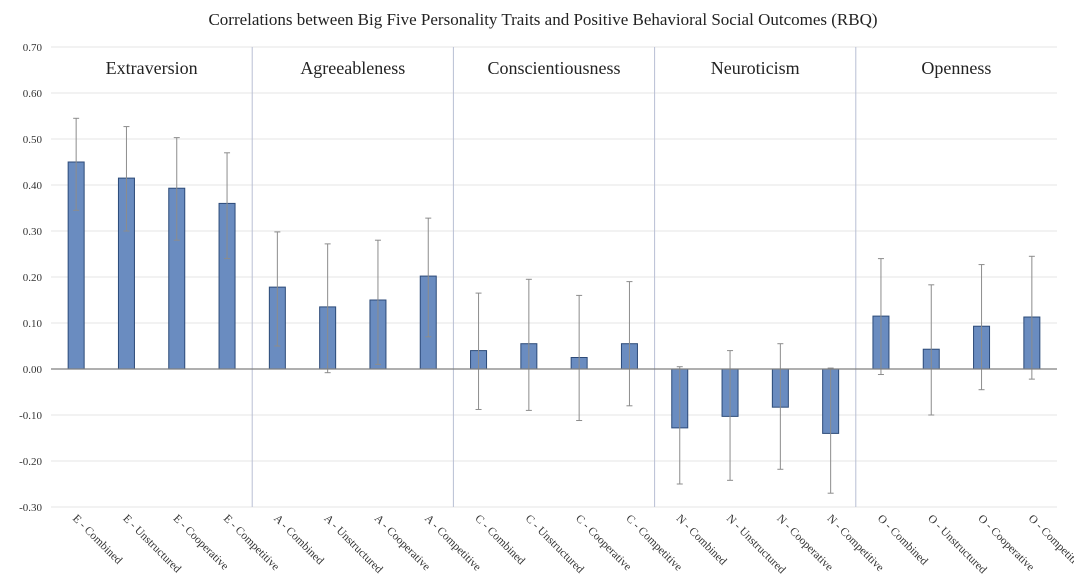 This screenshot has width=1074, height=587. Describe the element at coordinates (554, 68) in the screenshot. I see `group-label: Conscientiousness` at that location.